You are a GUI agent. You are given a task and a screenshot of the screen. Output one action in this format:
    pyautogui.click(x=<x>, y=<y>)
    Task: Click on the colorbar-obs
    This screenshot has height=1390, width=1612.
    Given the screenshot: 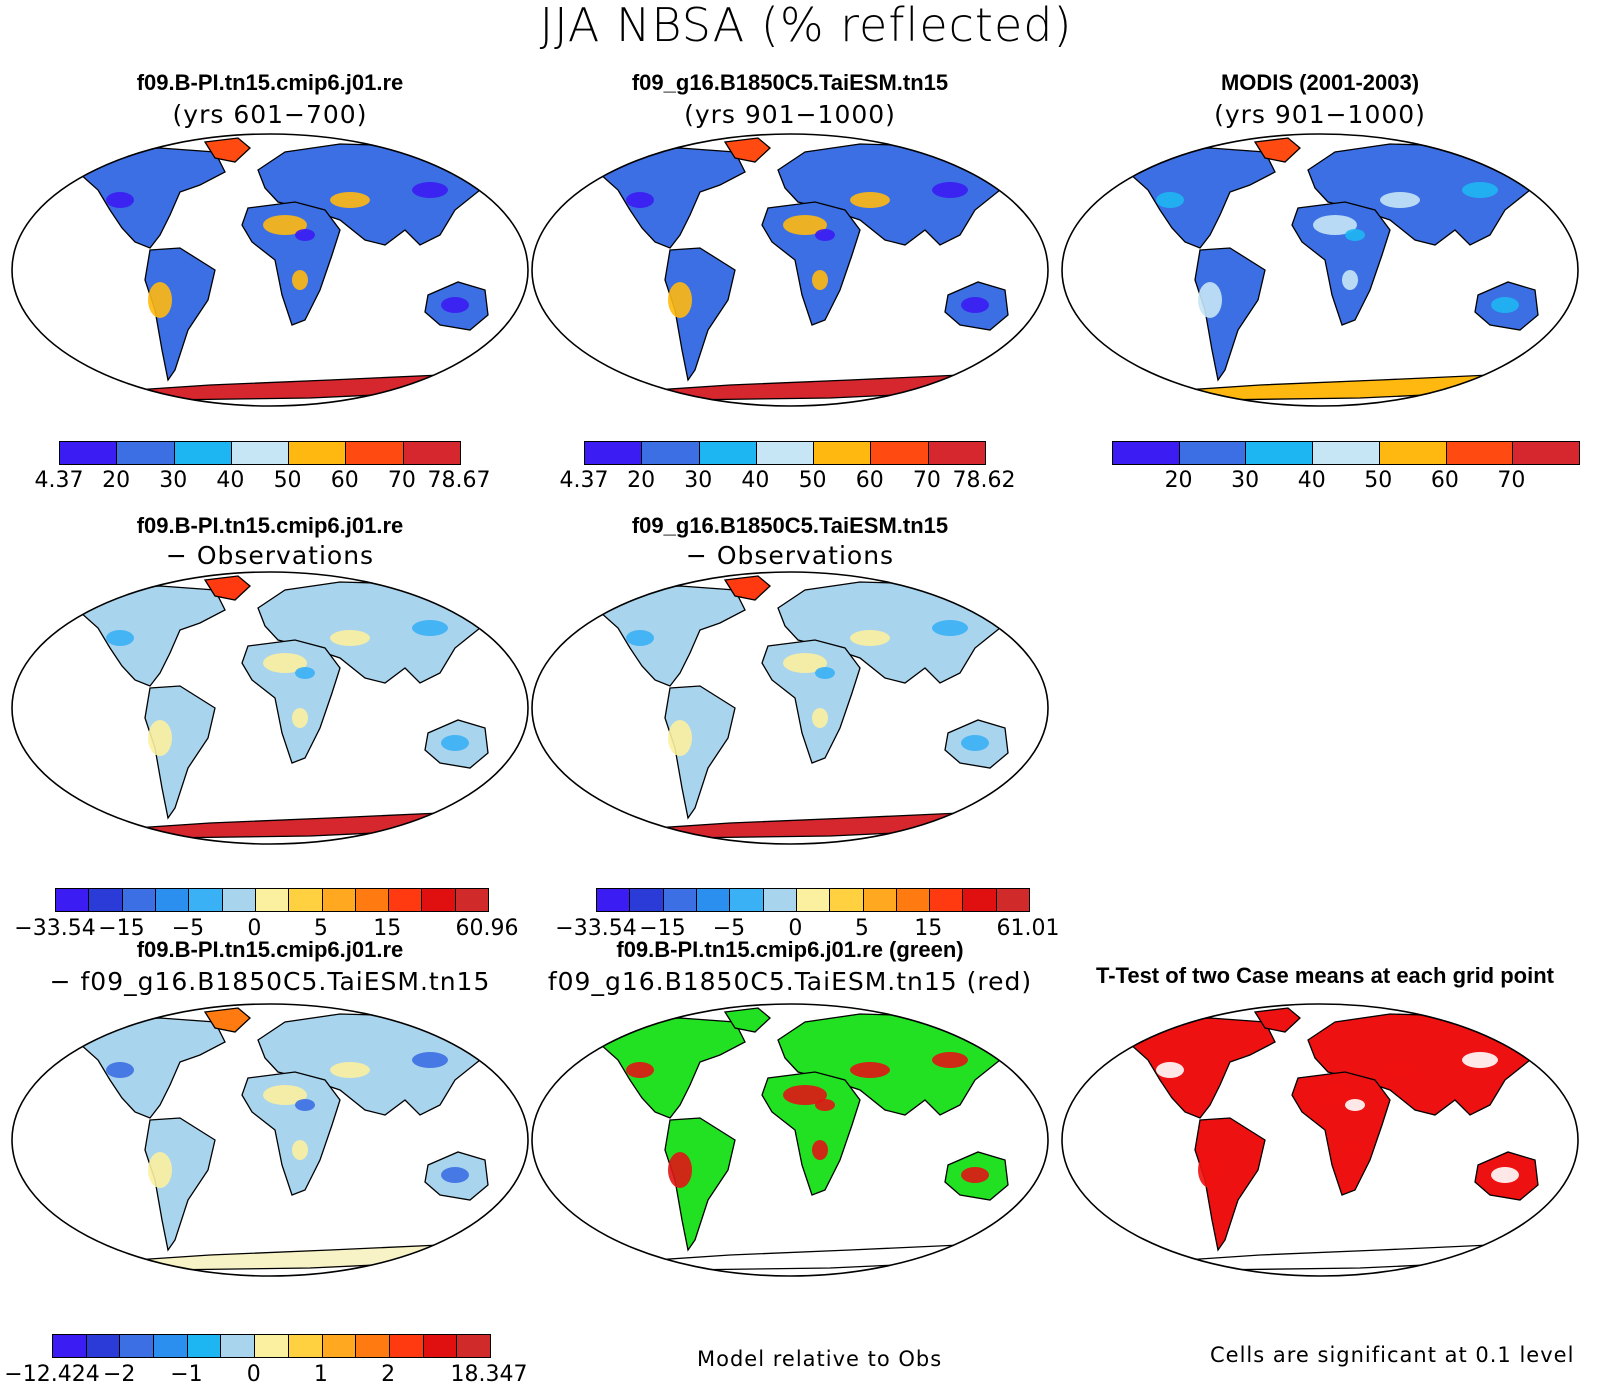 What is the action you would take?
    pyautogui.click(x=1346, y=453)
    